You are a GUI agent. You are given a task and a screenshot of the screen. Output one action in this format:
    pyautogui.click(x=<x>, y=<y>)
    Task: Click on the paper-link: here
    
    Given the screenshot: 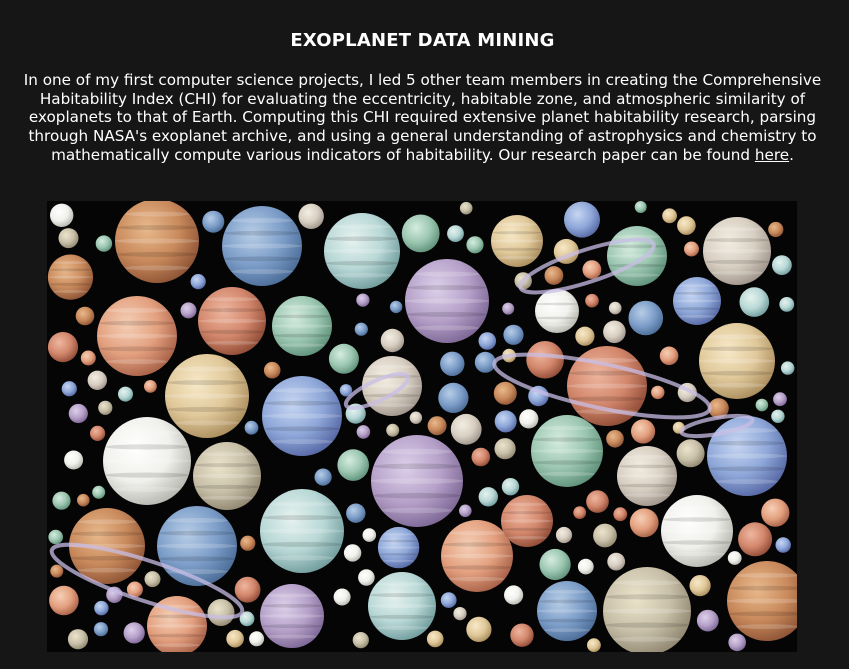 What is the action you would take?
    pyautogui.click(x=772, y=154)
    